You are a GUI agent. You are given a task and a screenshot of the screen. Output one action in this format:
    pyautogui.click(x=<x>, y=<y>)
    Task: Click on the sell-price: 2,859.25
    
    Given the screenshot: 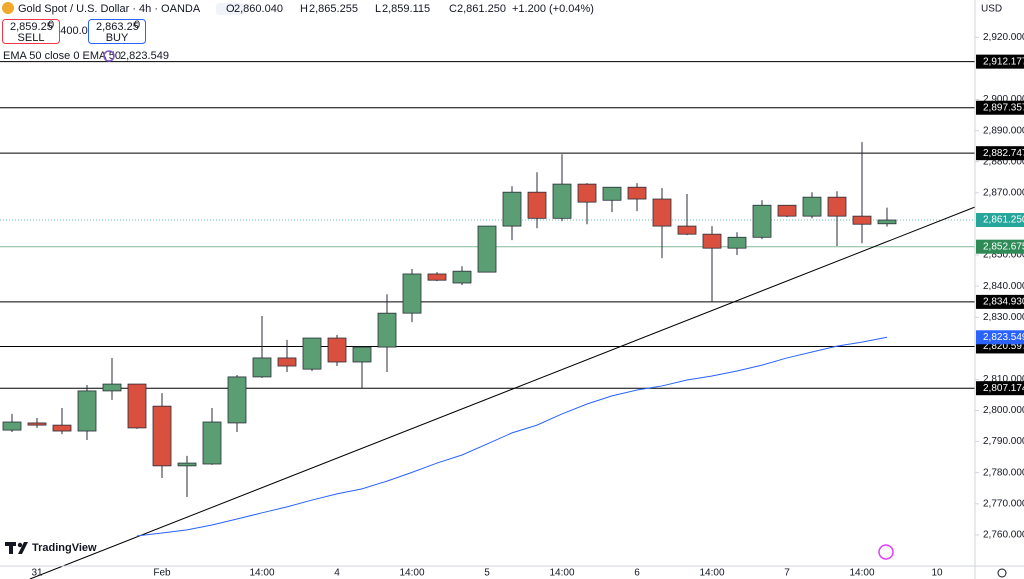 What is the action you would take?
    pyautogui.click(x=31, y=27)
    